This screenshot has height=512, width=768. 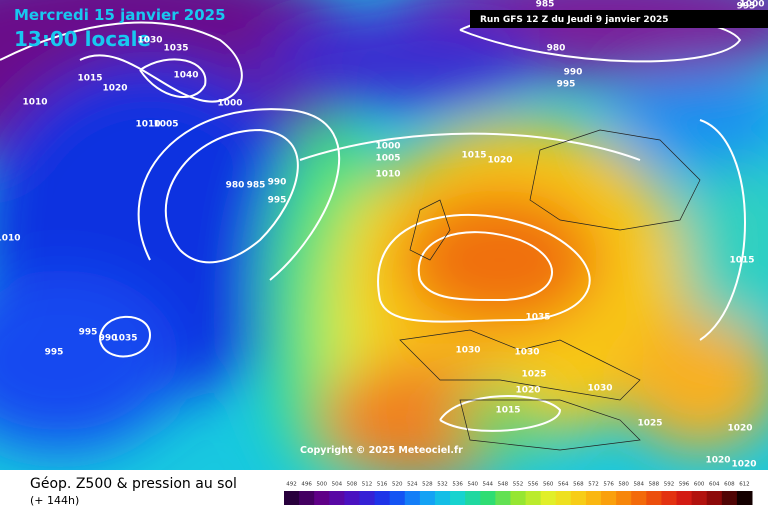 What do you see at coordinates (352, 485) in the screenshot?
I see `colorbar-label: 508` at bounding box center [352, 485].